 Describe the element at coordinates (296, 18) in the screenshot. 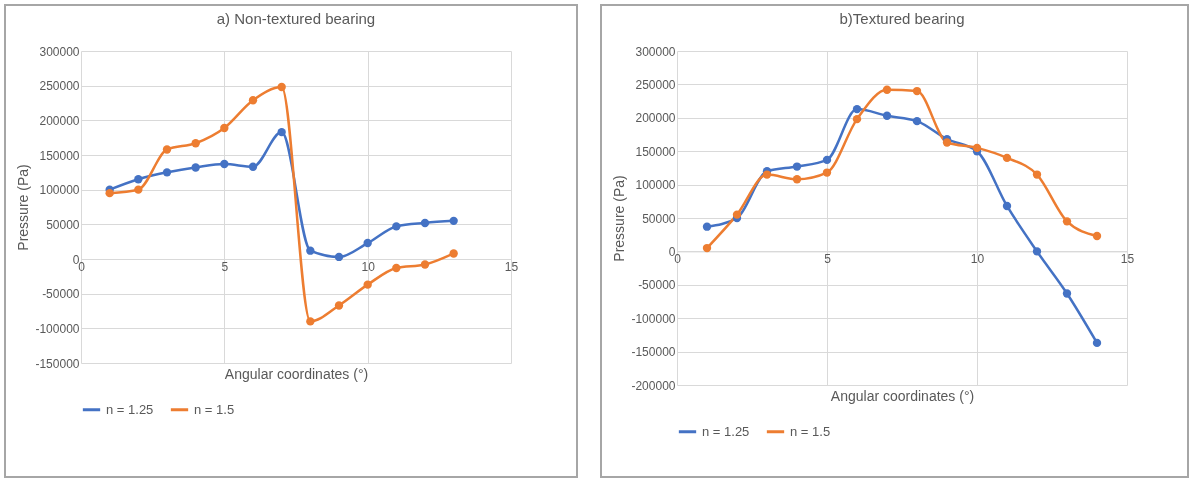

I see `chart-title: a) Non-textured bearing` at that location.